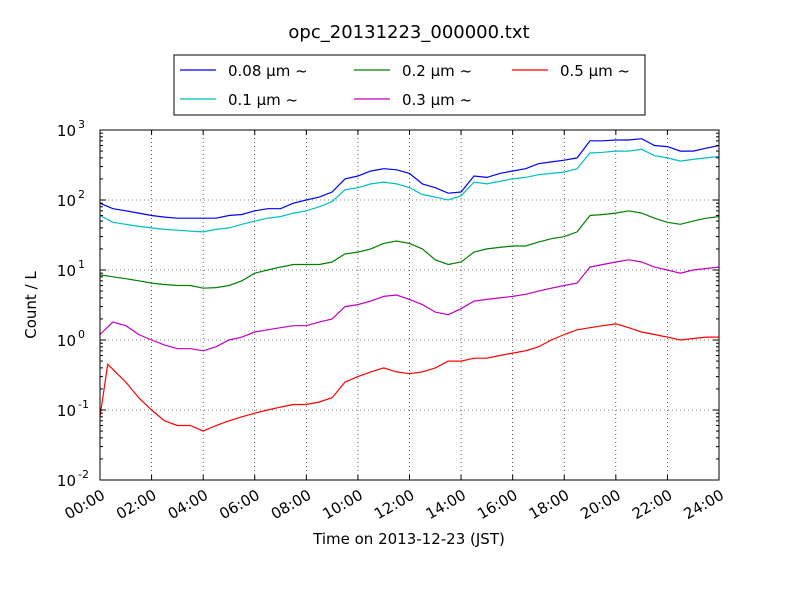  I want to click on y-tick-exponent: 1, so click(81, 264).